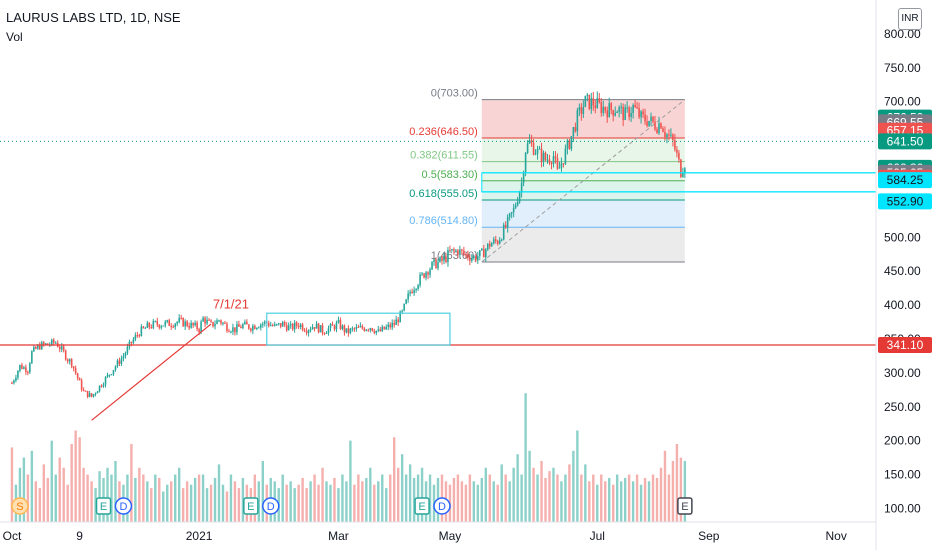 This screenshot has width=932, height=555. Describe the element at coordinates (902, 237) in the screenshot. I see `y-tick-label: 500.00` at that location.